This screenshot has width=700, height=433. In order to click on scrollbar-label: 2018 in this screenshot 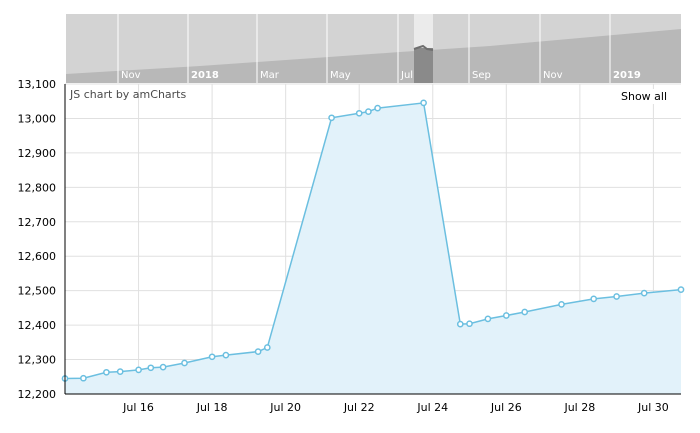, I will do `click(205, 75)`.